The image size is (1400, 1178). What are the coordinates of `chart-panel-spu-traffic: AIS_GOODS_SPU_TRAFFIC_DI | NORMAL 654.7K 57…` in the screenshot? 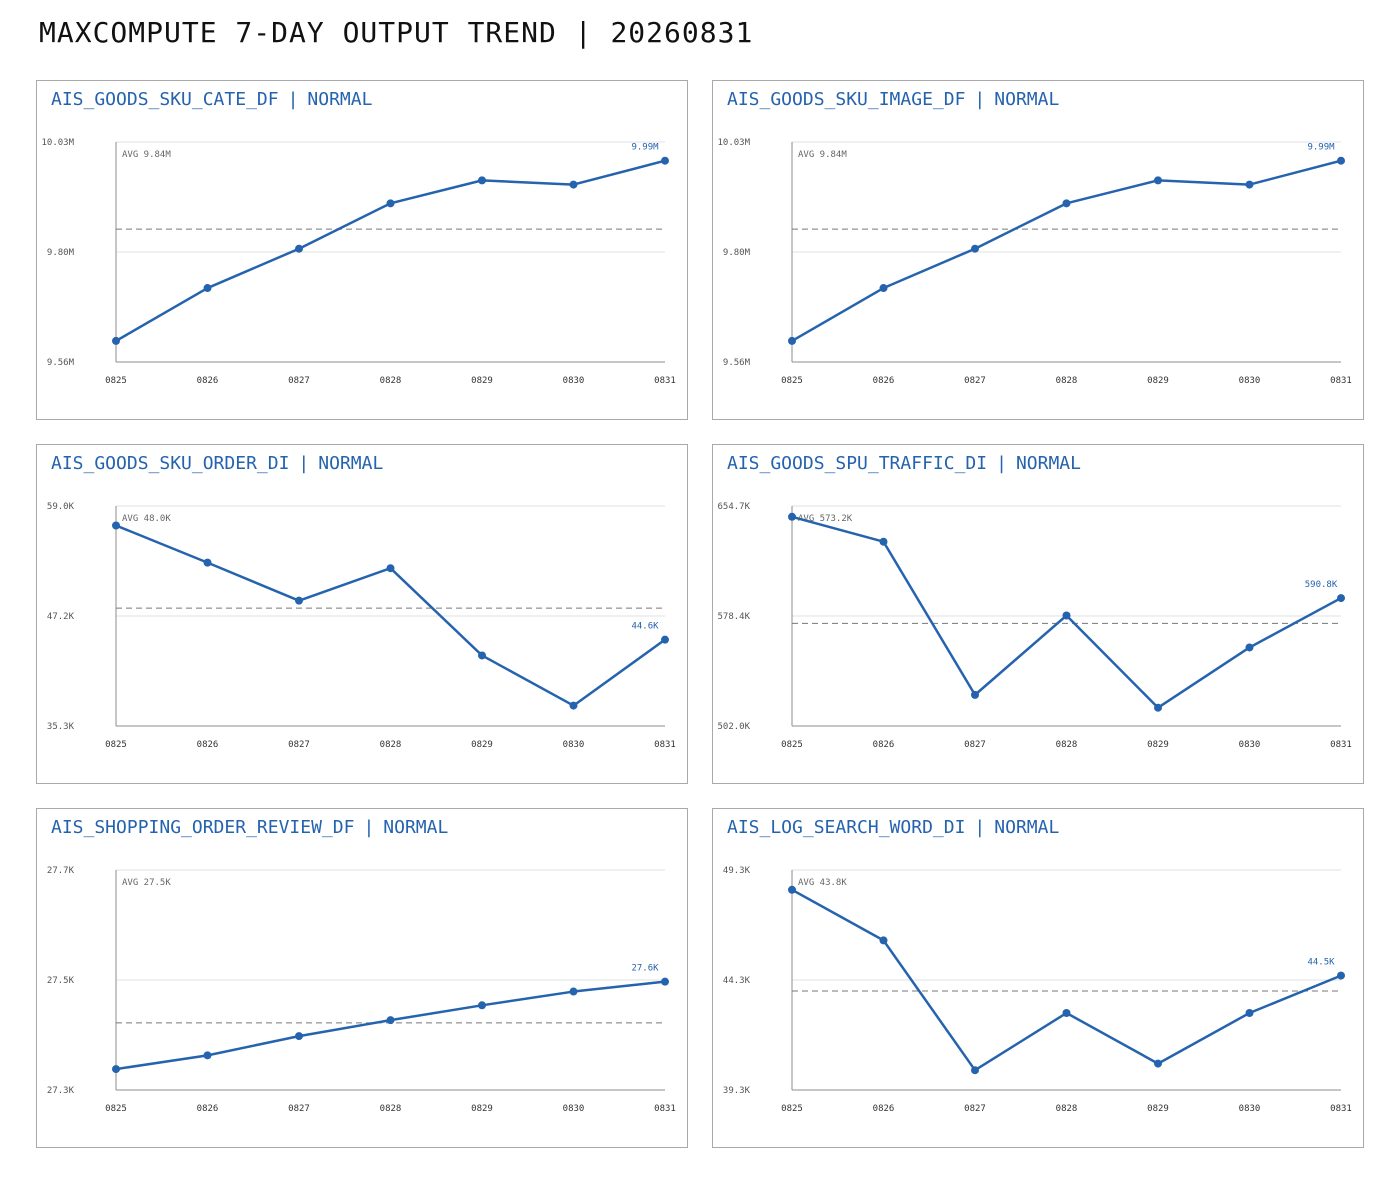 It's located at (1038, 614).